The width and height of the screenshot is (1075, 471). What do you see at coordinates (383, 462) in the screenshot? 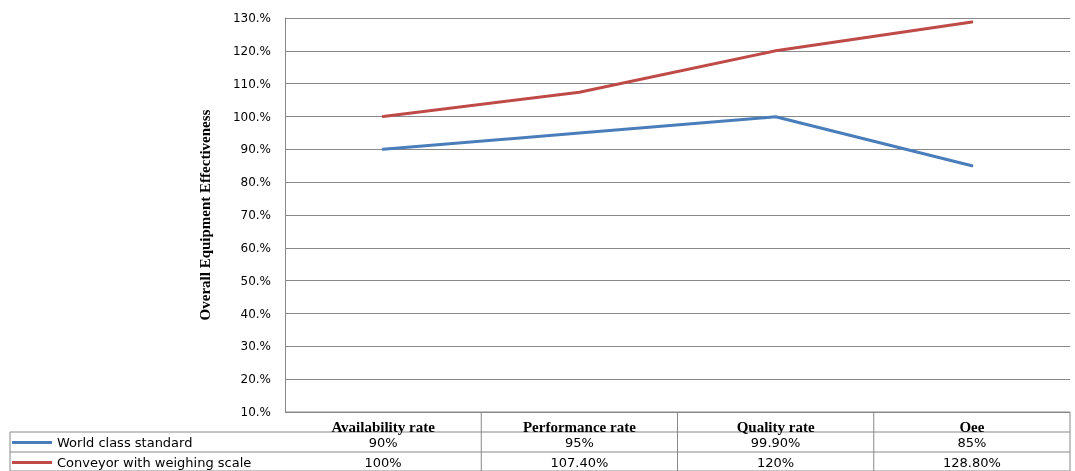
I see `data-label: 100%` at bounding box center [383, 462].